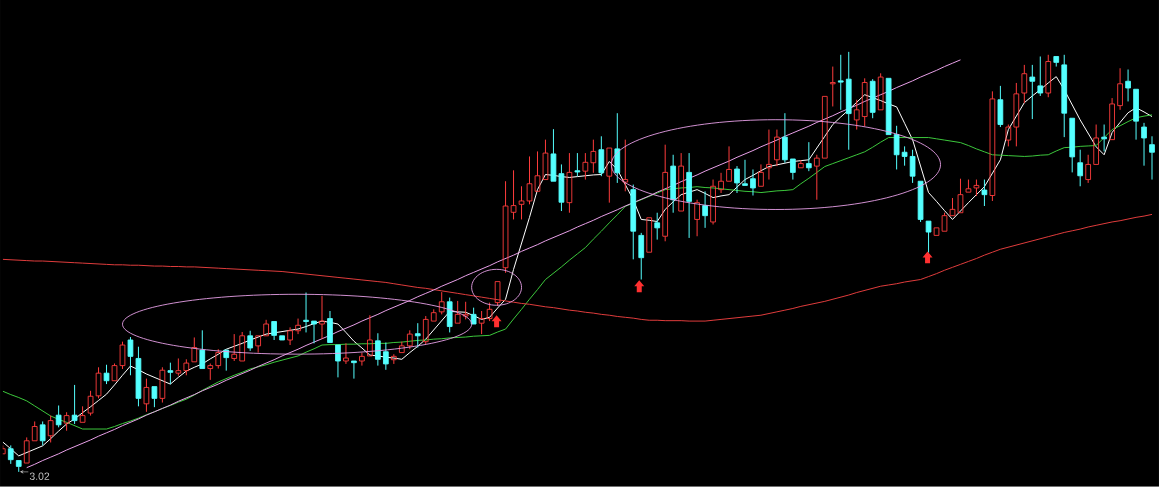 Image resolution: width=1159 pixels, height=487 pixels. What do you see at coordinates (39, 476) in the screenshot?
I see `text: 3.02` at bounding box center [39, 476].